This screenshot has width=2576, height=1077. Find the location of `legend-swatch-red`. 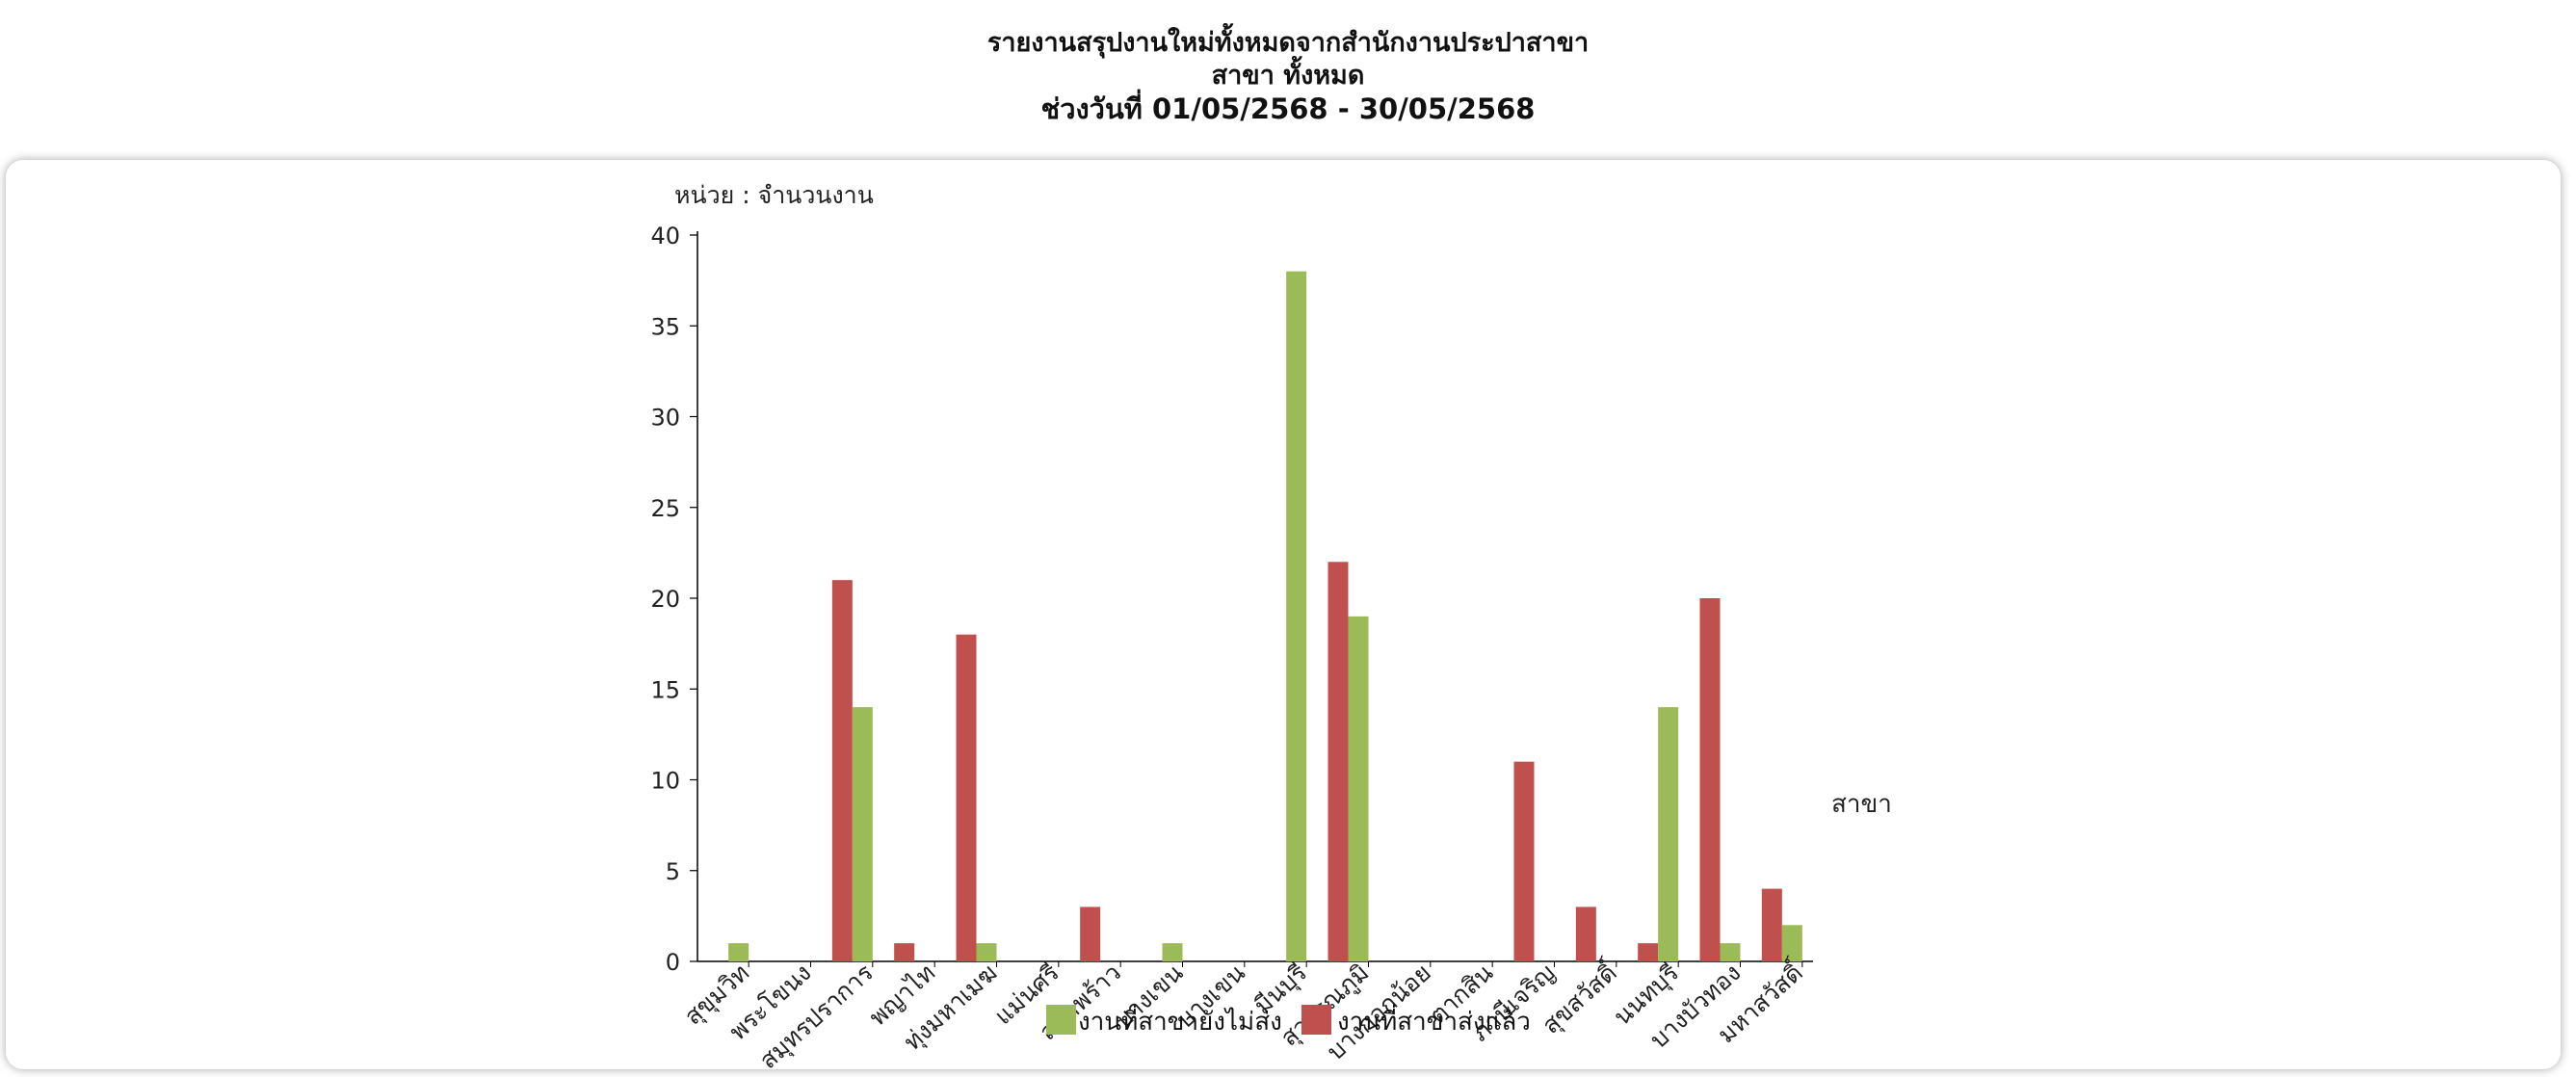

legend-swatch-red is located at coordinates (1316, 1020).